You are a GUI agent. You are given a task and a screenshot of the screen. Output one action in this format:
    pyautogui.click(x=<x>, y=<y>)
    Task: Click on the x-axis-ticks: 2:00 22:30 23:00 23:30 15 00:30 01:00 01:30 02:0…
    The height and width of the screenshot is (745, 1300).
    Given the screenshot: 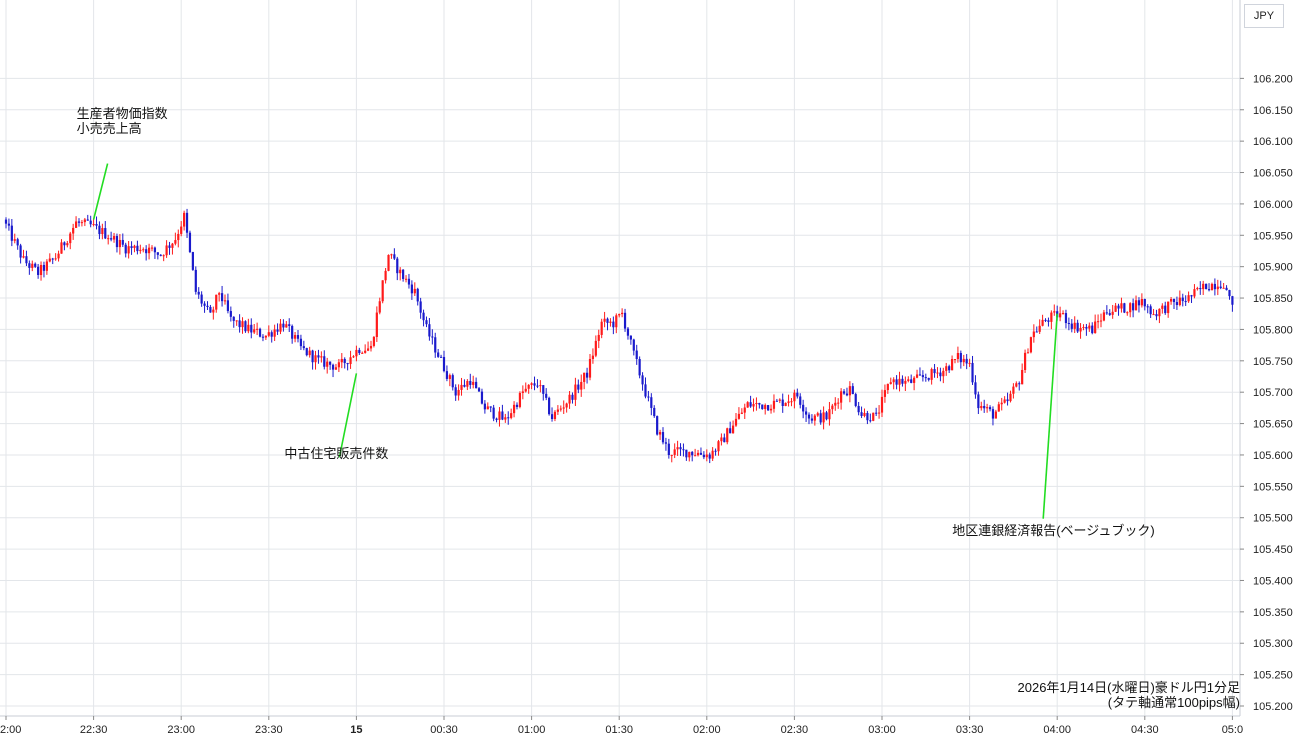 What is the action you would take?
    pyautogui.click(x=621, y=726)
    